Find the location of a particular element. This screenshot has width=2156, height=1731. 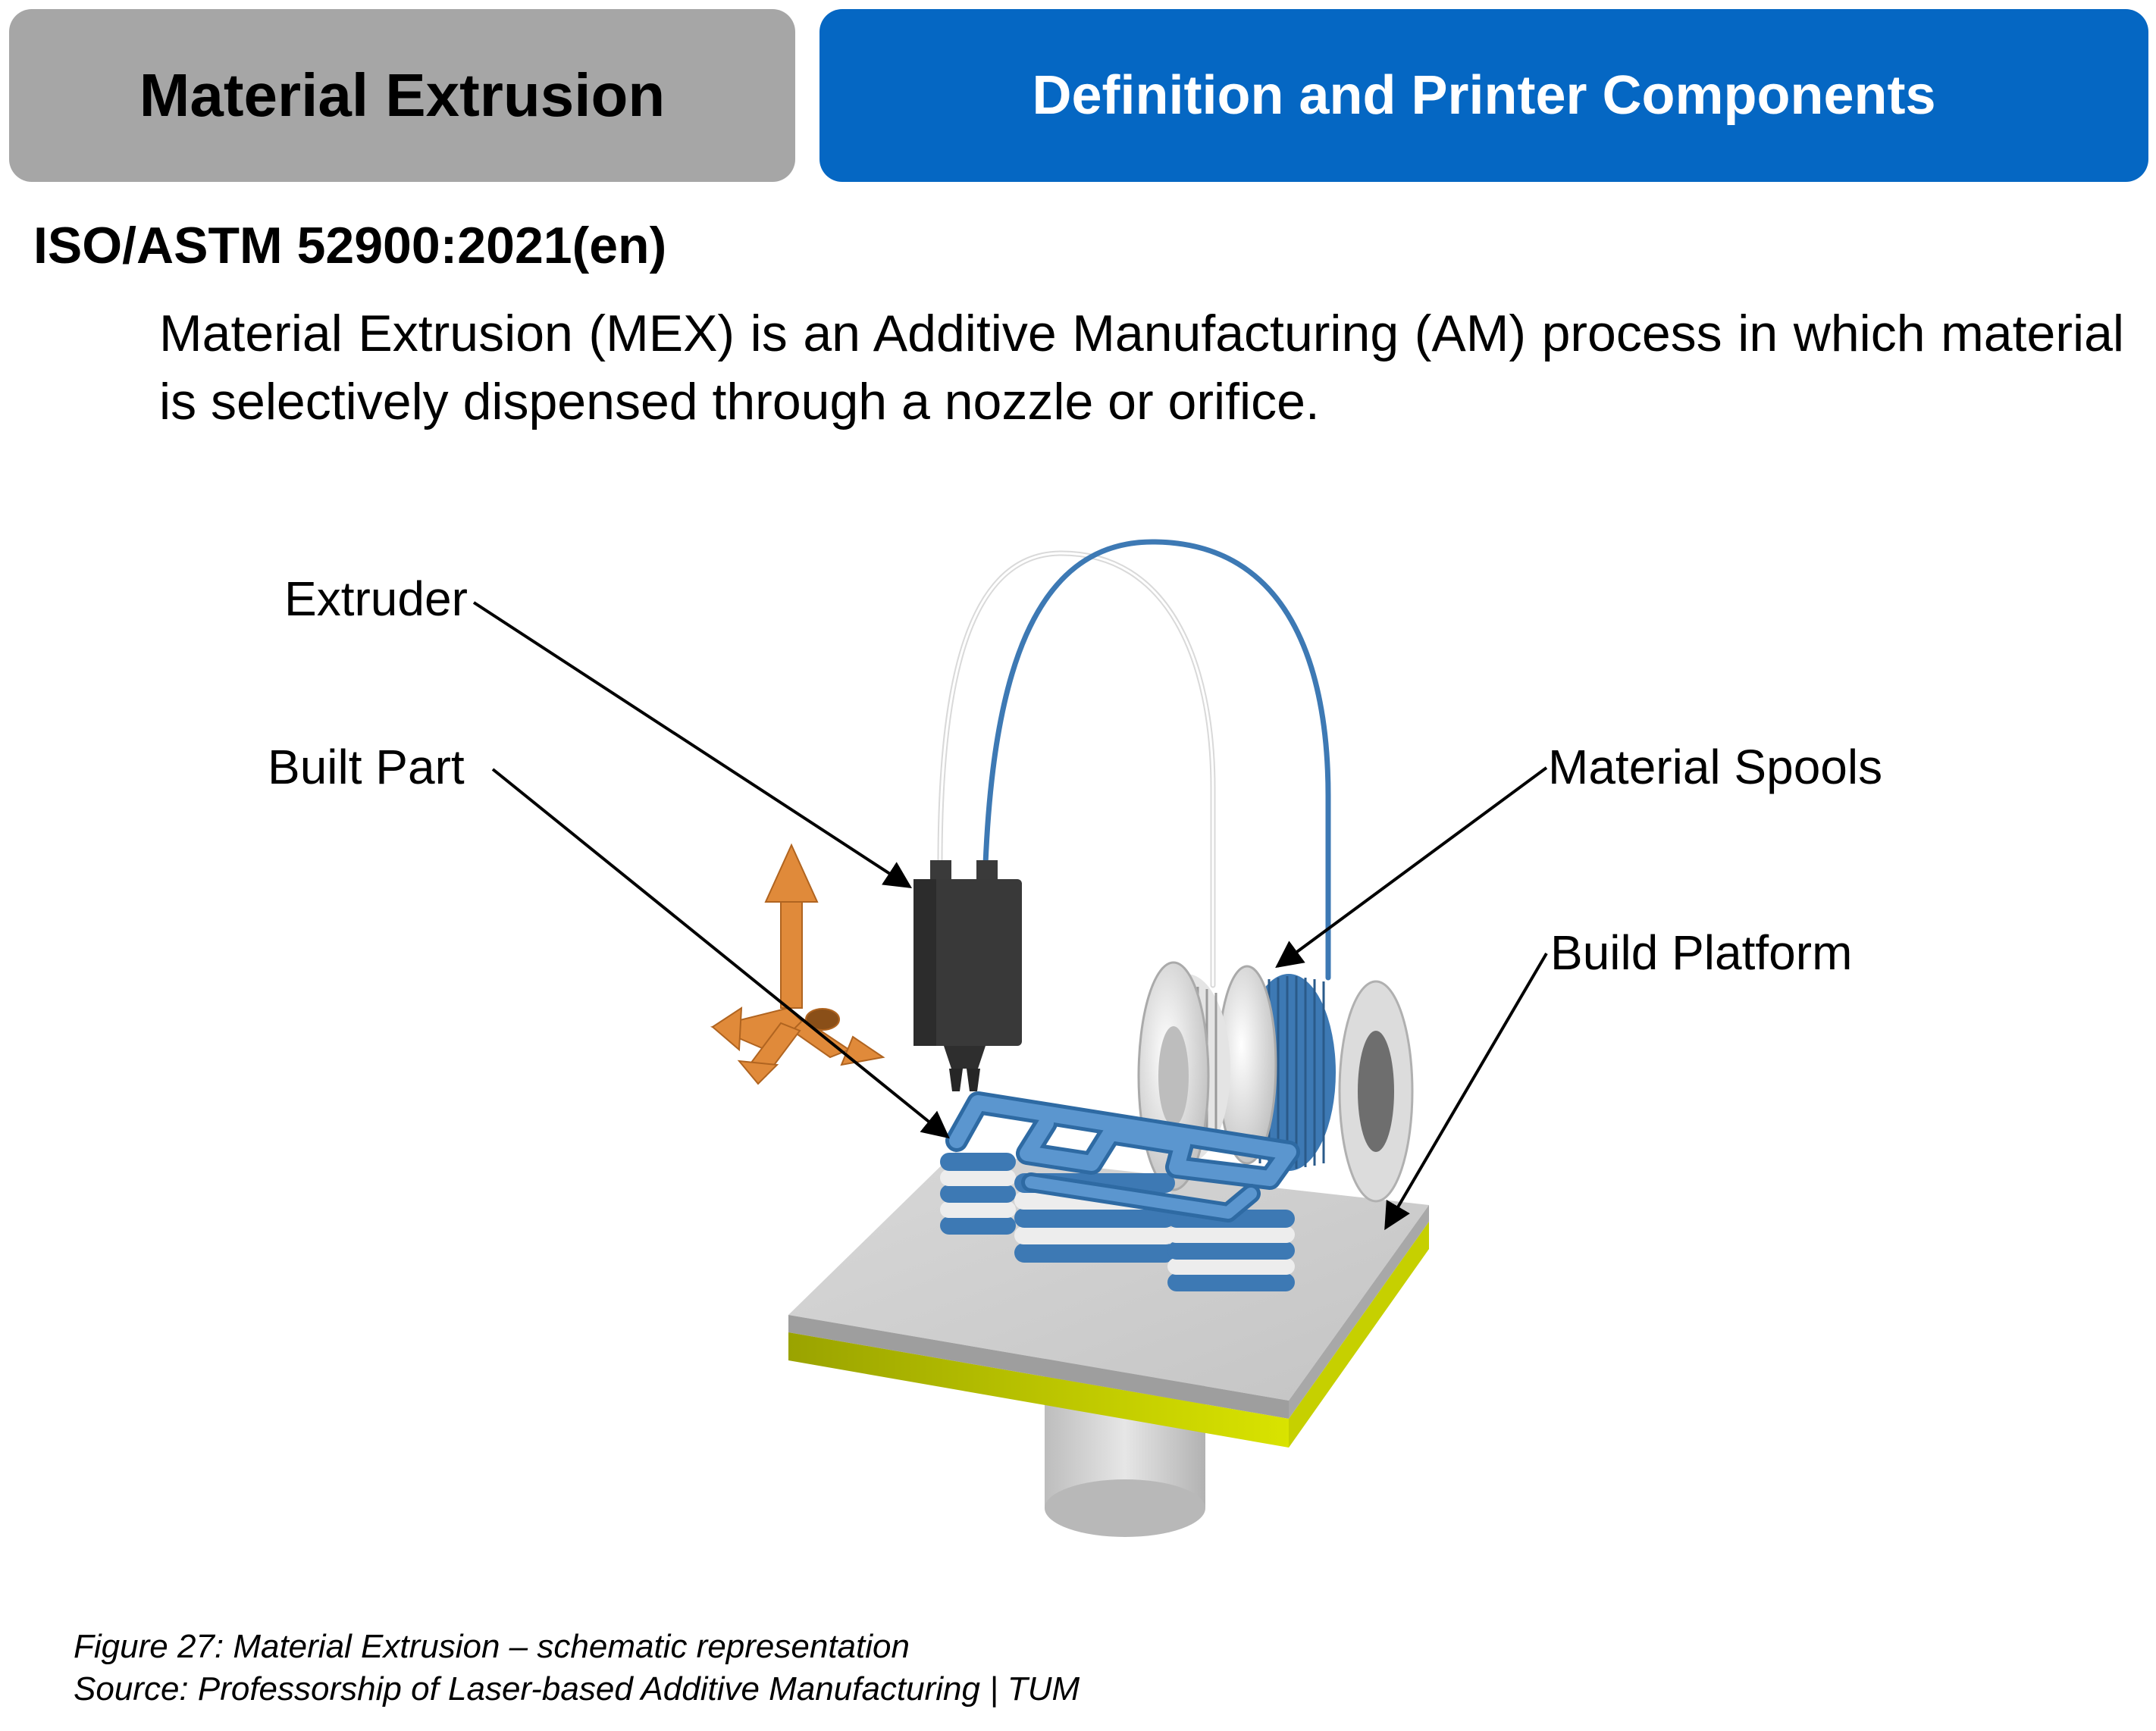

section-tab-material-extrusion: Material Extrusion is located at coordinates (402, 95).